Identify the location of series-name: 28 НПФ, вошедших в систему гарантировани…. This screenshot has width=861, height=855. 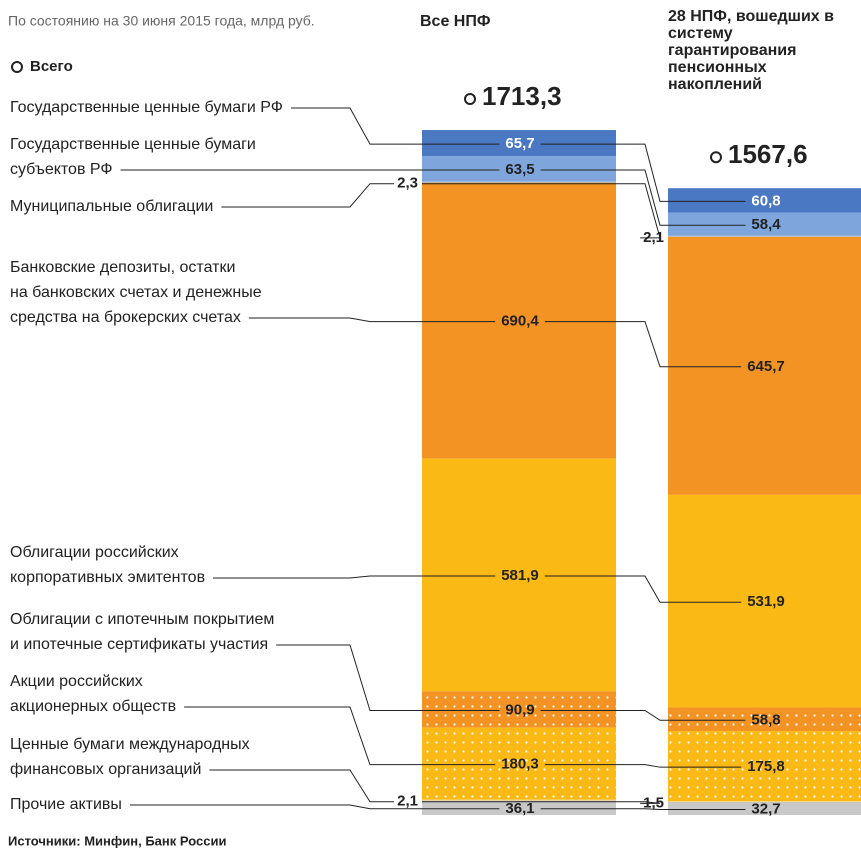
(751, 50).